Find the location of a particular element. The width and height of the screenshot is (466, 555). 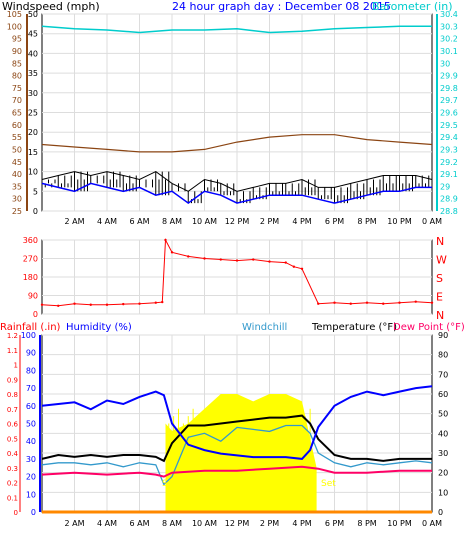

rainfall-tick-label: 0.2 is located at coordinates (12, 484).